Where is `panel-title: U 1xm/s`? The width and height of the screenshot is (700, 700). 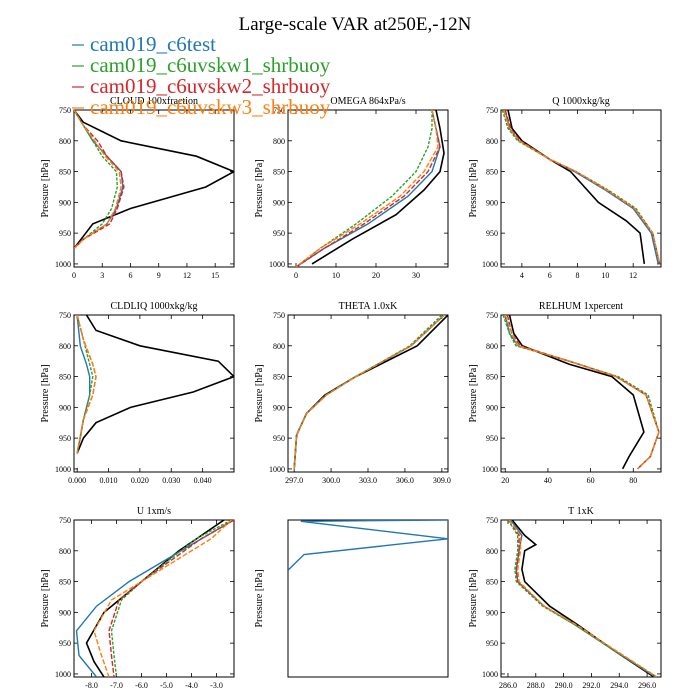 panel-title: U 1xm/s is located at coordinates (154, 511).